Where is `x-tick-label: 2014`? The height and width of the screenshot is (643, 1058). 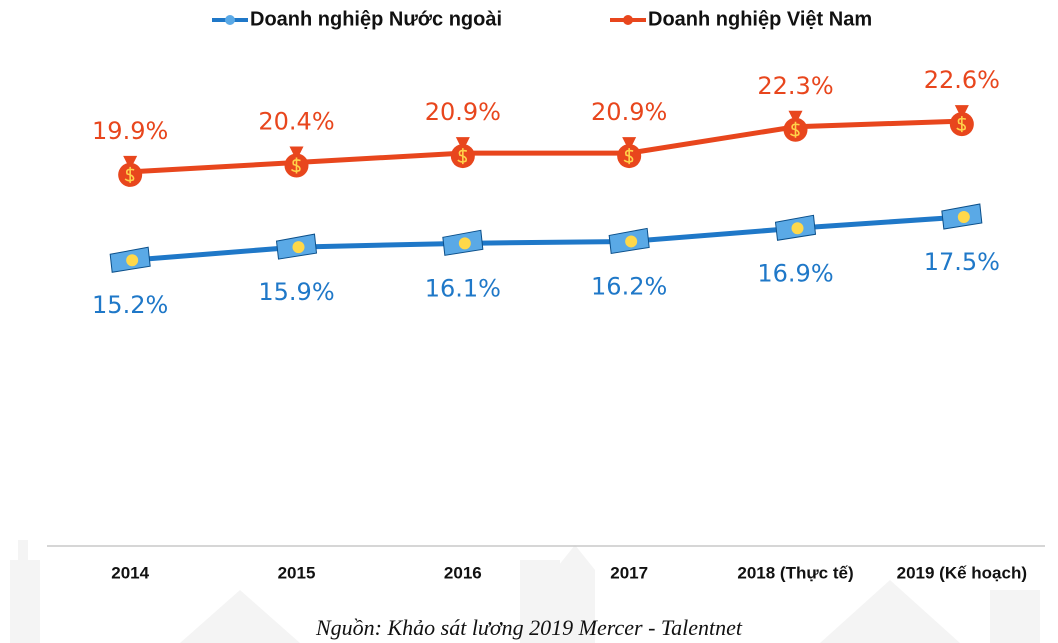
x-tick-label: 2014 is located at coordinates (130, 572).